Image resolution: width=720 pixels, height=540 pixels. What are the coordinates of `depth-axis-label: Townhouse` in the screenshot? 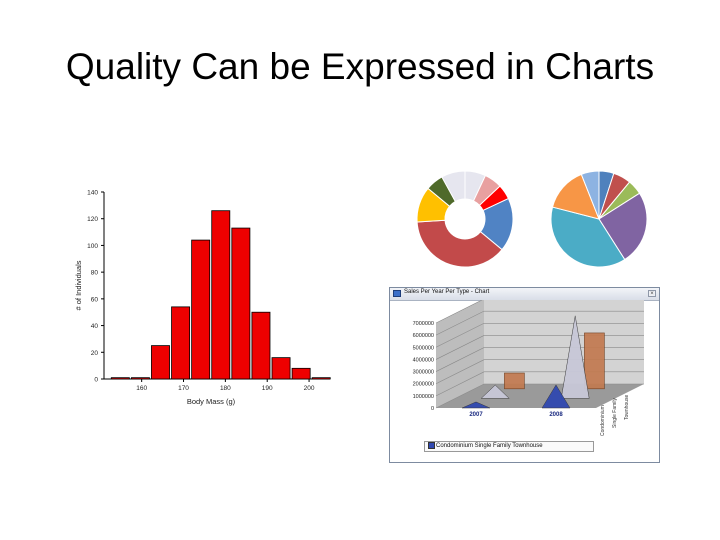 It's located at (627, 407).